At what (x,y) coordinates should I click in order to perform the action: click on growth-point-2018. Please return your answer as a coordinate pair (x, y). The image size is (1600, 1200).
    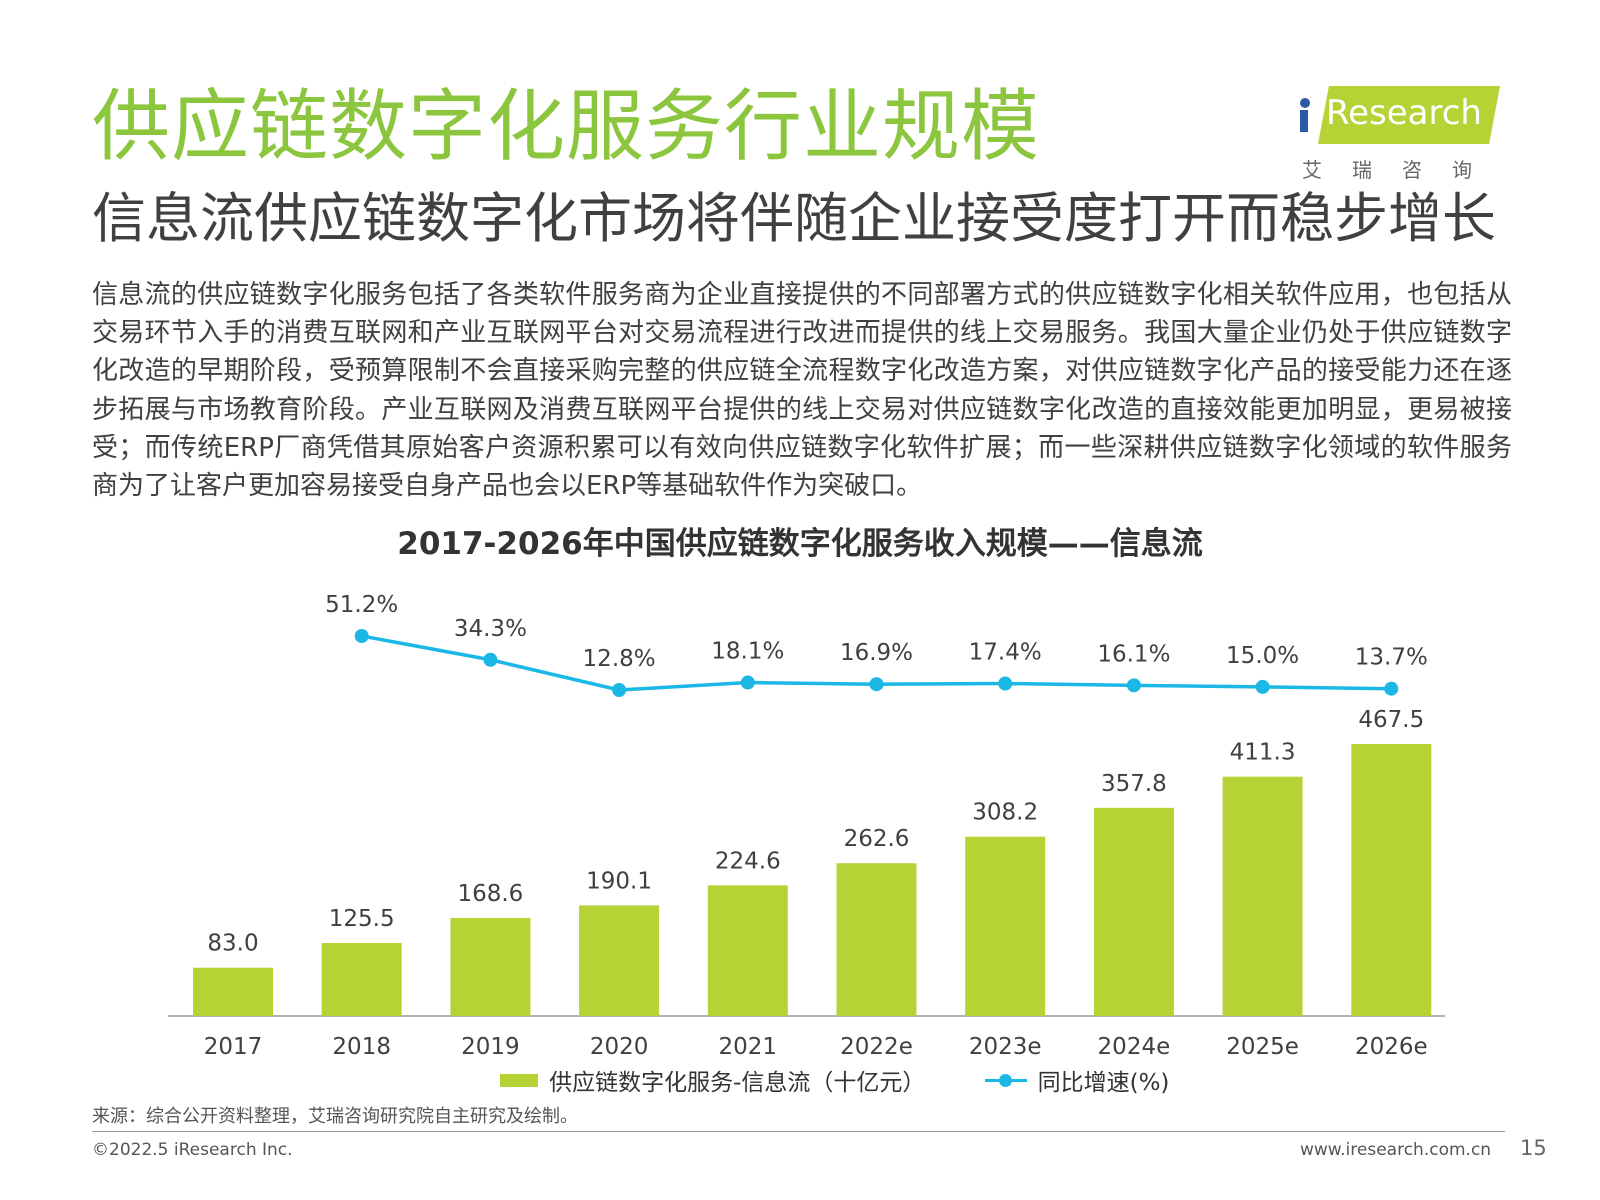
    Looking at the image, I should click on (361, 636).